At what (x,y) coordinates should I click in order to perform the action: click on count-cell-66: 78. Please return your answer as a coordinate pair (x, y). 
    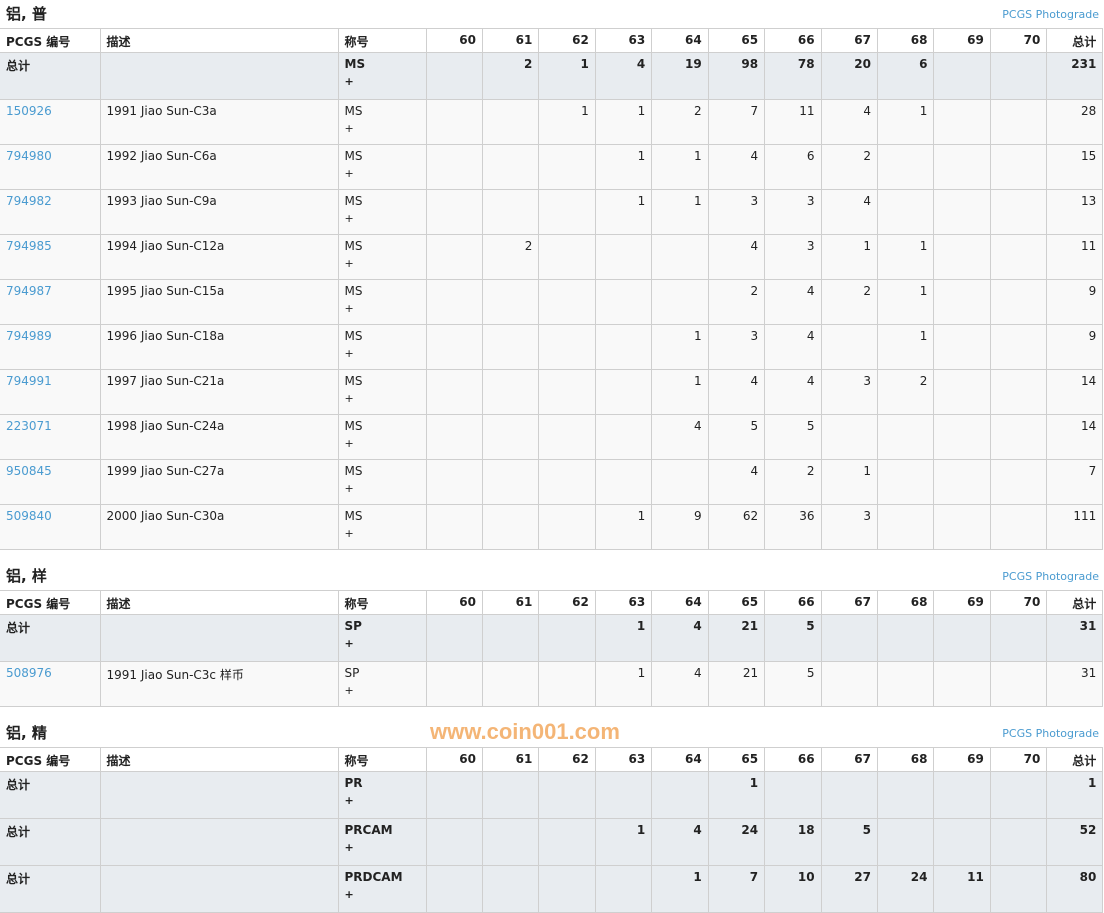
    Looking at the image, I should click on (793, 76).